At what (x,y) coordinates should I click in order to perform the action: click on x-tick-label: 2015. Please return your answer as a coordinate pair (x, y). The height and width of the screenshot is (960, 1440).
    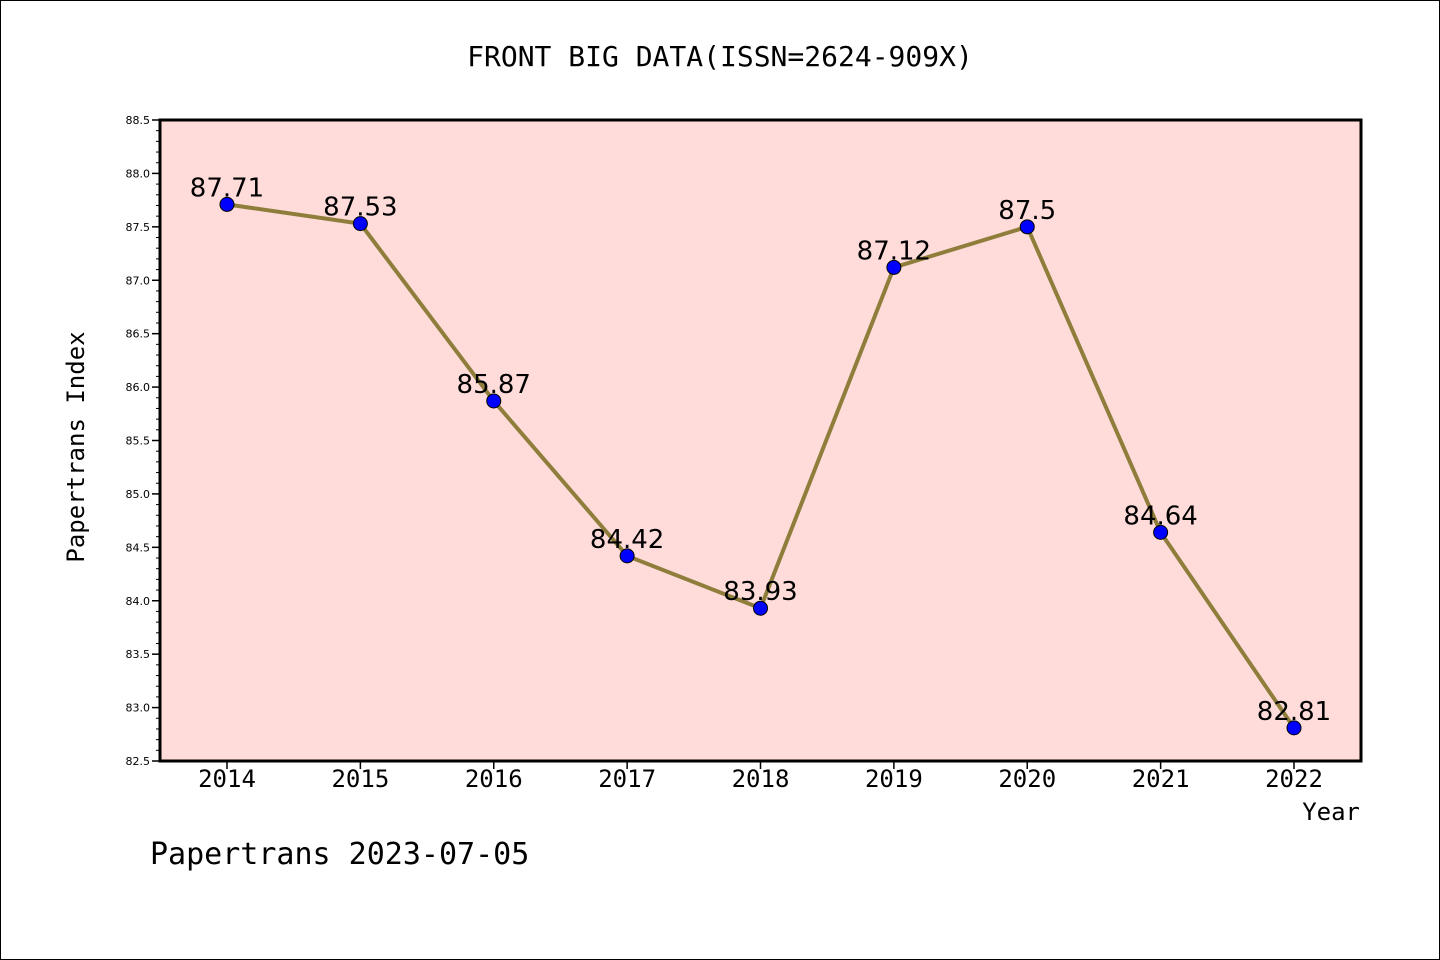
    Looking at the image, I should click on (360, 779).